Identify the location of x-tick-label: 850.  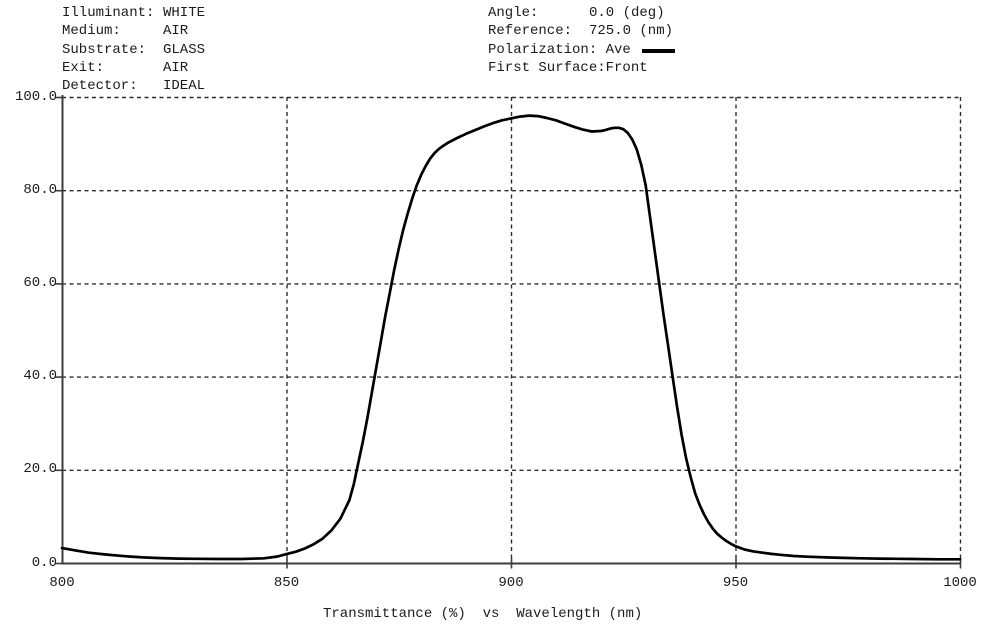
(286, 583).